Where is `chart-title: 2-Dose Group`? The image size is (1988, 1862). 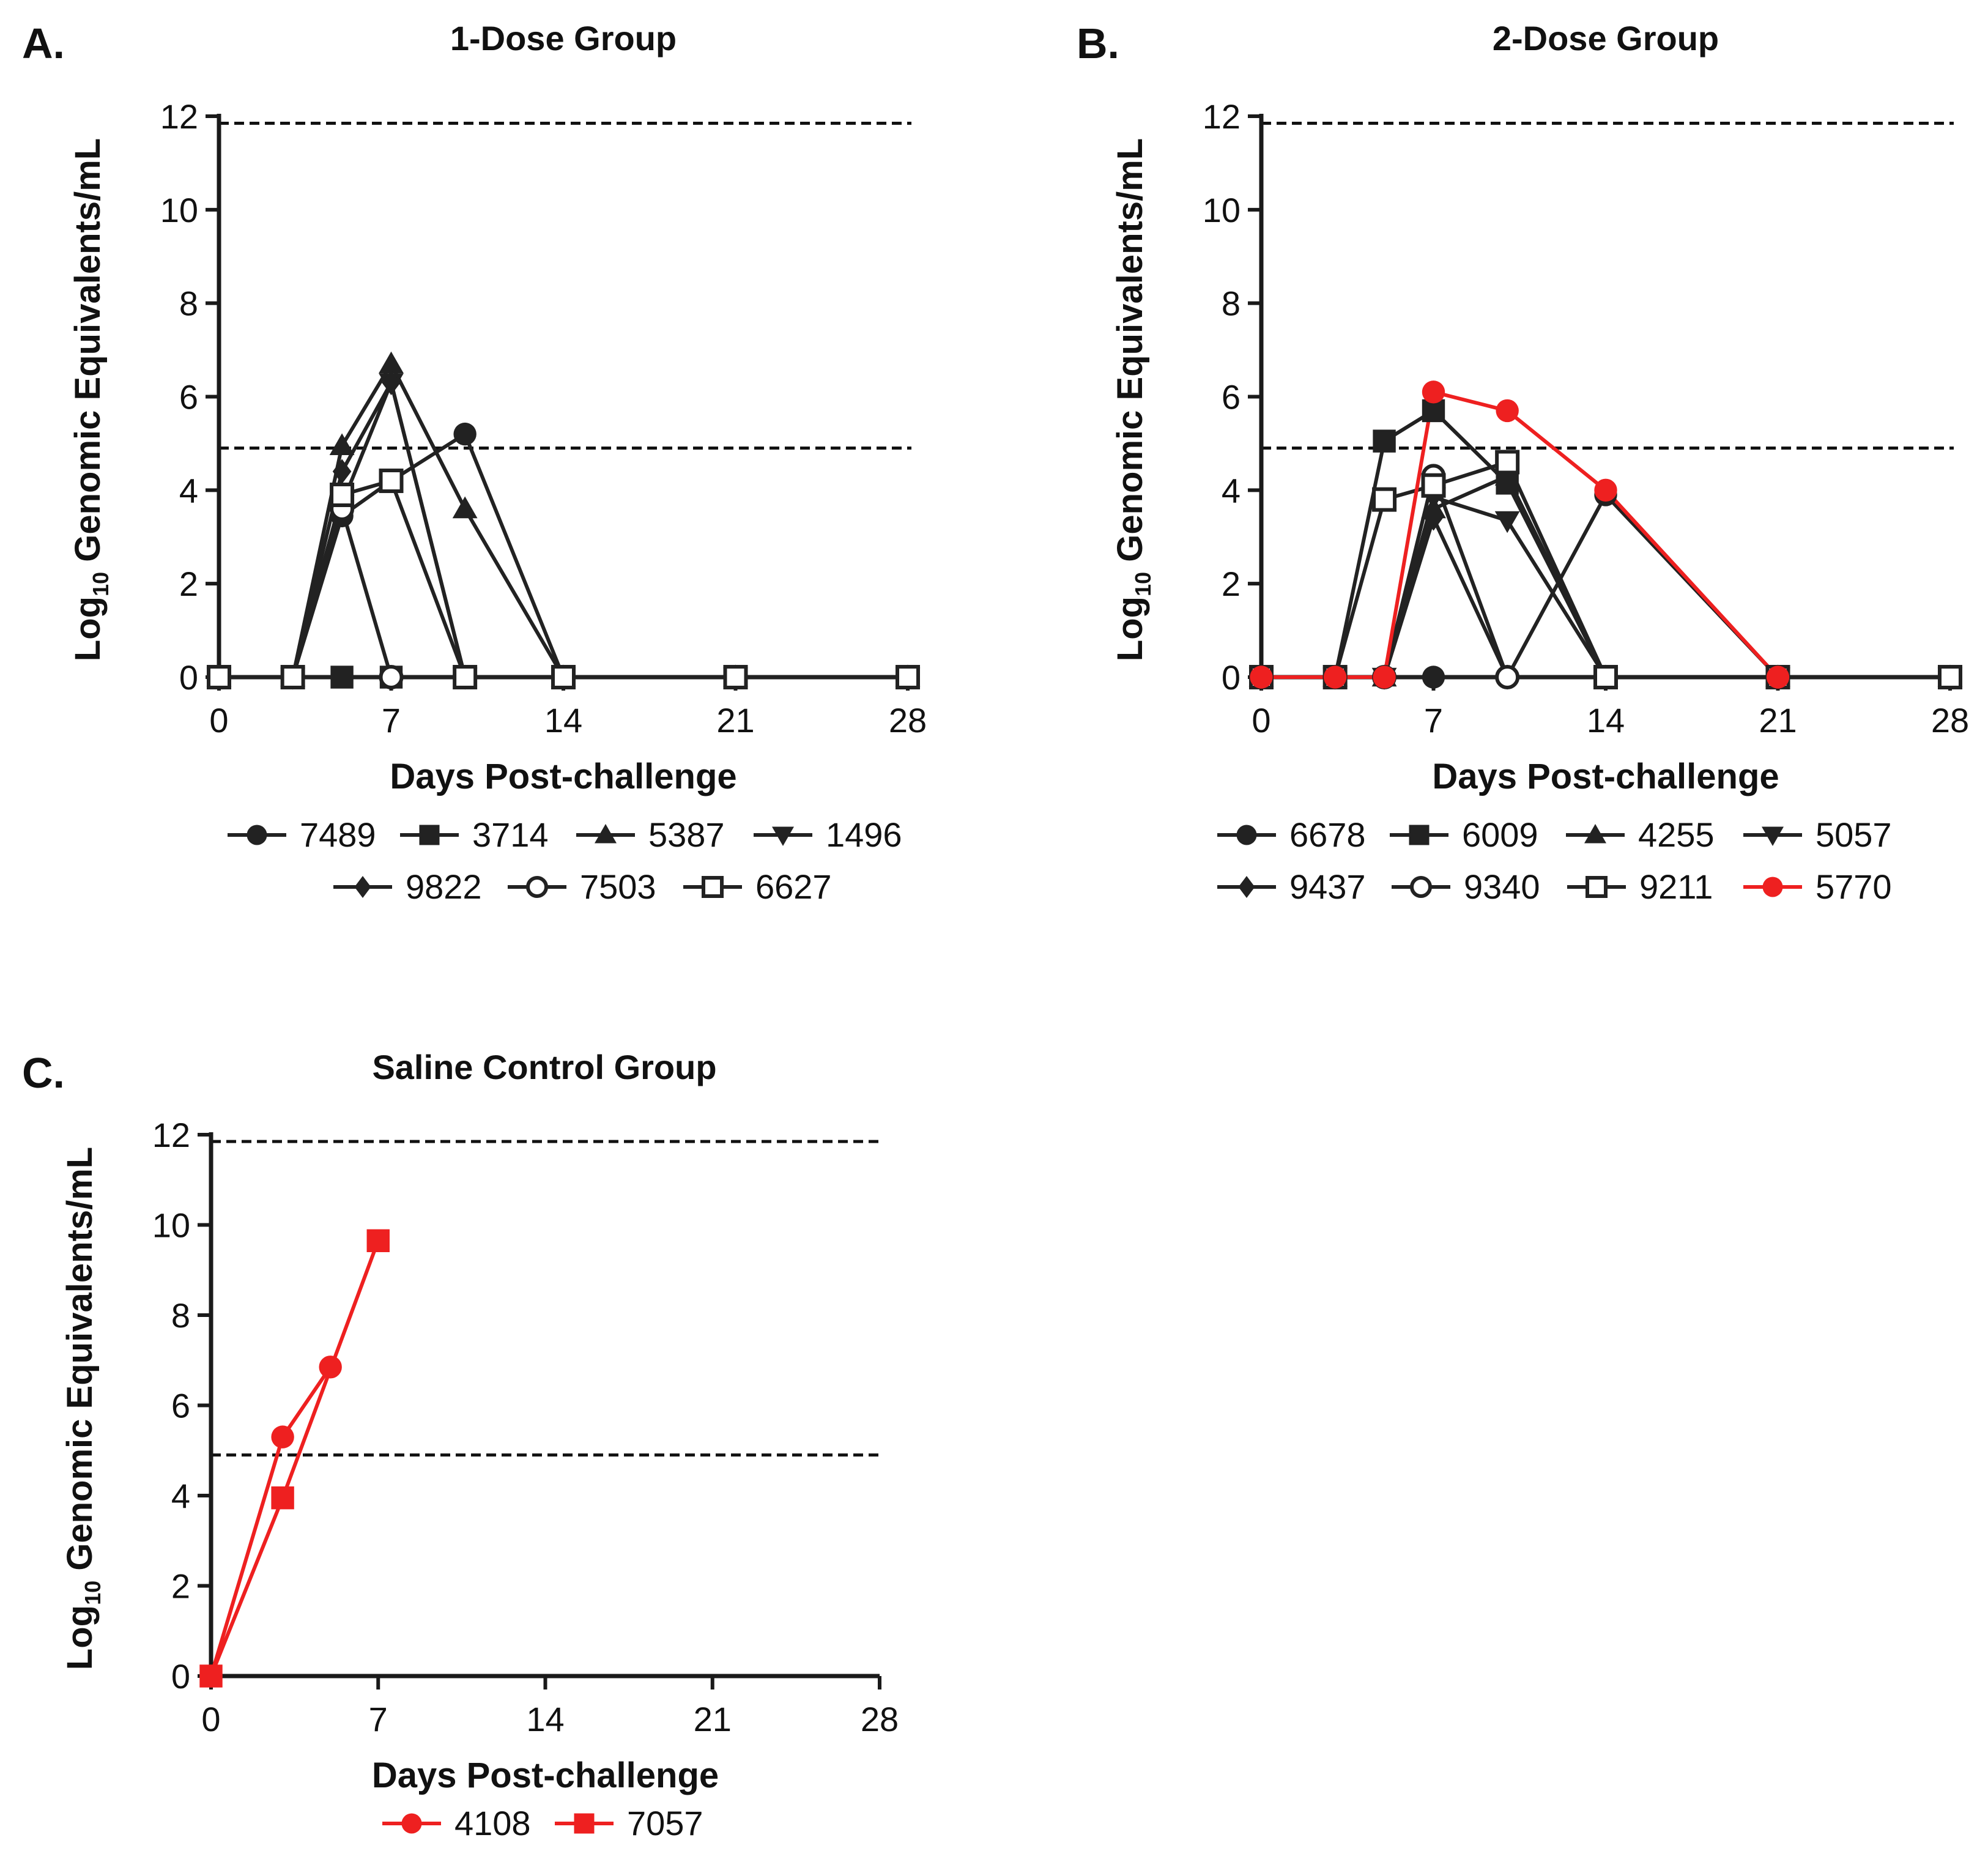 chart-title: 2-Dose Group is located at coordinates (1606, 38).